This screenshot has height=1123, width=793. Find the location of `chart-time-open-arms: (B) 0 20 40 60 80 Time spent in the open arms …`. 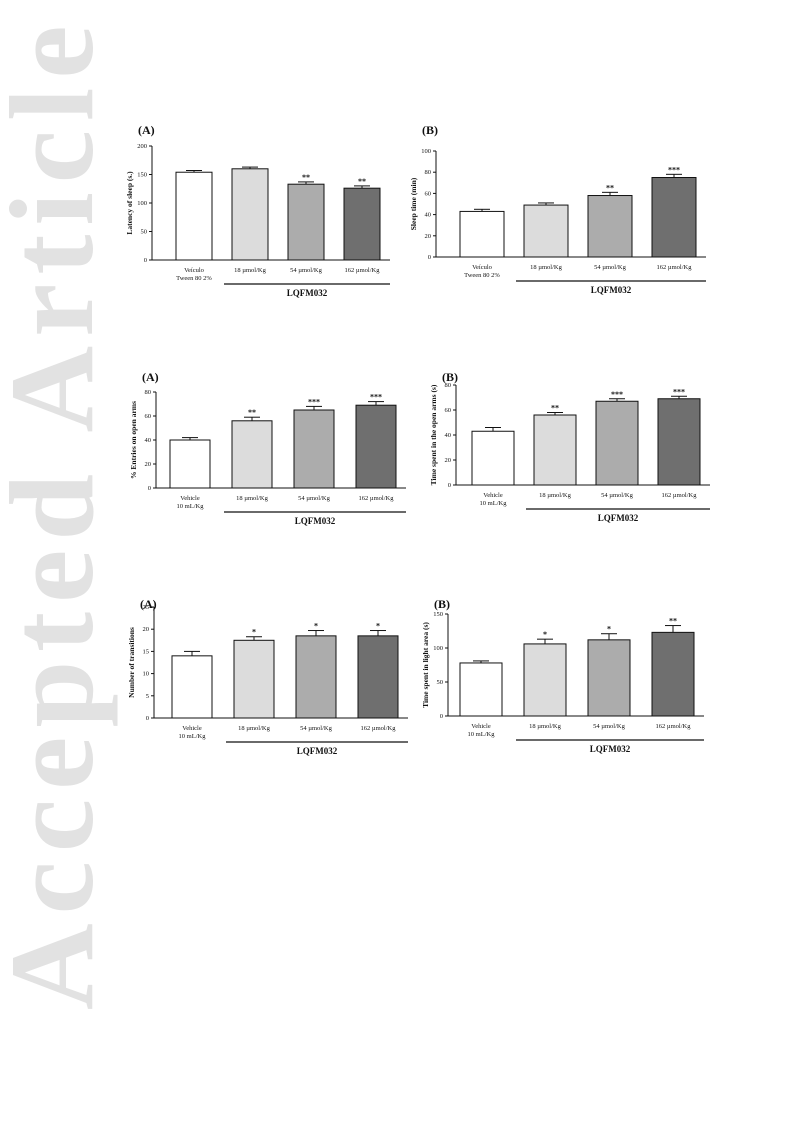

chart-time-open-arms: (B) 0 20 40 60 80 Time spent in the open arms … is located at coordinates (560, 447).